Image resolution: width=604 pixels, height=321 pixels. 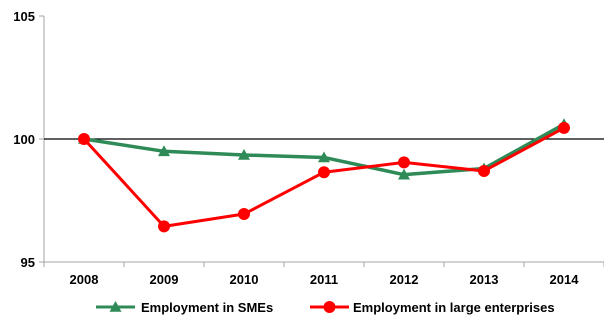 I want to click on legend-label: Employment in SMEs, so click(x=207, y=307).